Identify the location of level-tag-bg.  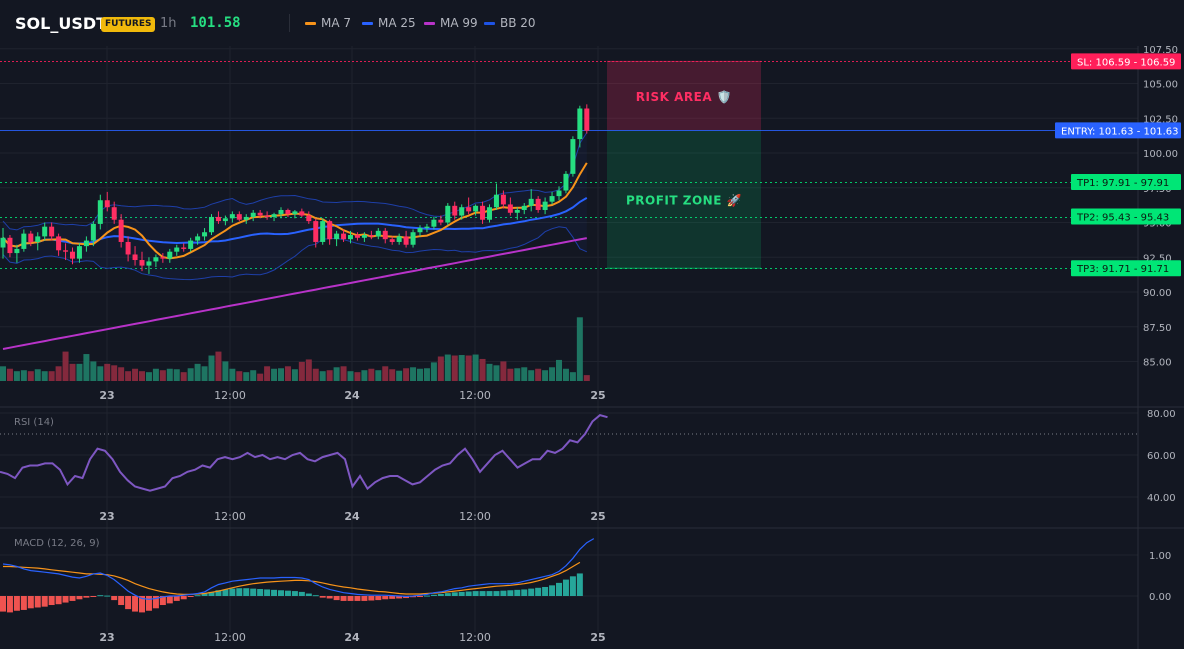
(1118, 130).